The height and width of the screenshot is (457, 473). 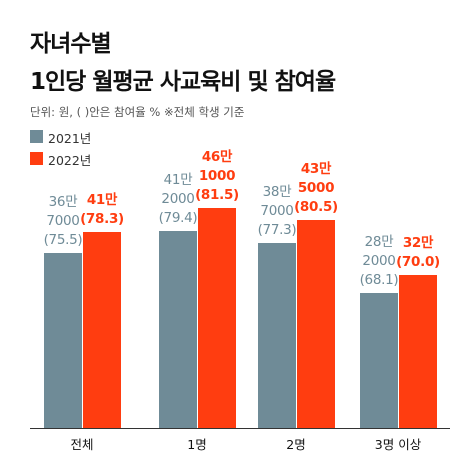 What do you see at coordinates (418, 243) in the screenshot?
I see `data-label: 32만` at bounding box center [418, 243].